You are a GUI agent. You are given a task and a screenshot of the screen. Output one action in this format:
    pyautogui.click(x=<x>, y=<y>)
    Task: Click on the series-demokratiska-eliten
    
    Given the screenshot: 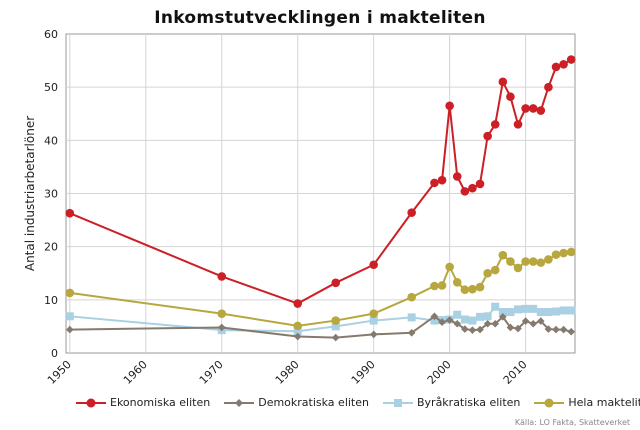 What is the action you would take?
    pyautogui.click(x=320, y=327)
    